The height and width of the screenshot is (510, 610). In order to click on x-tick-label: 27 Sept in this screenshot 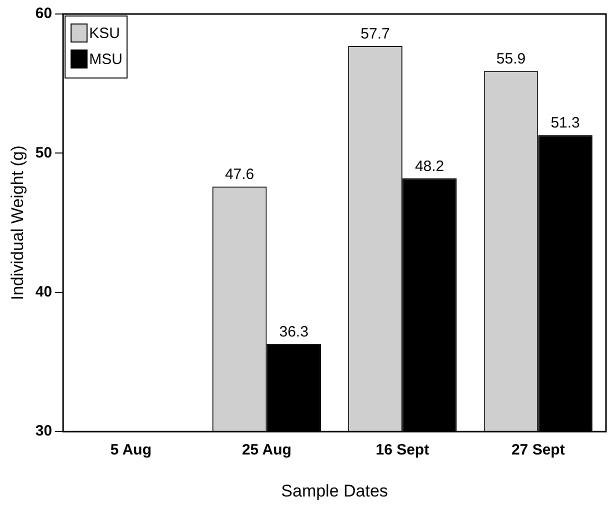, I will do `click(538, 450)`.